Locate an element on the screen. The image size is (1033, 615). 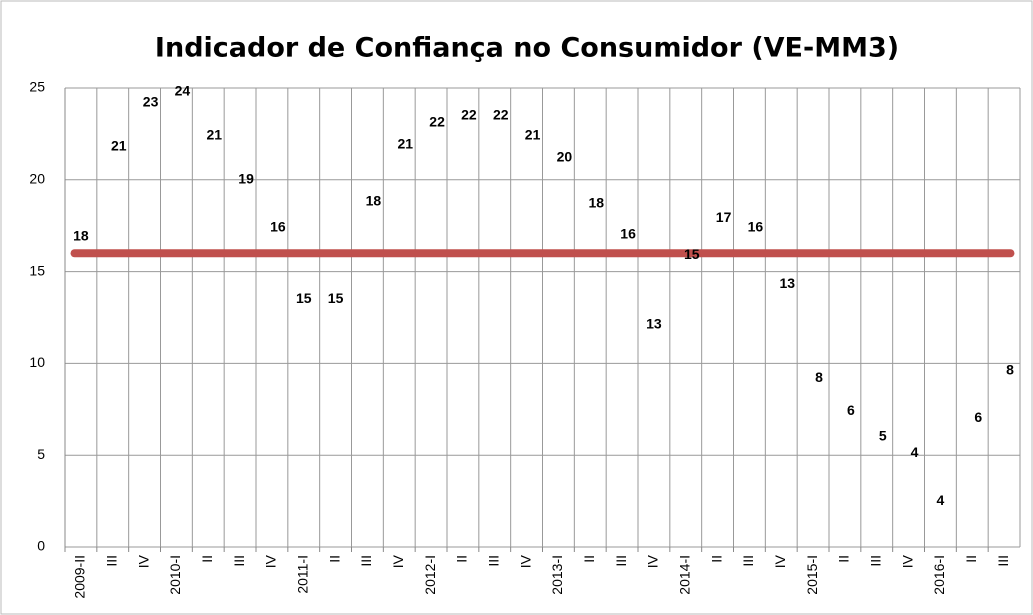
x-tick-label: 2010-I is located at coordinates (175, 575).